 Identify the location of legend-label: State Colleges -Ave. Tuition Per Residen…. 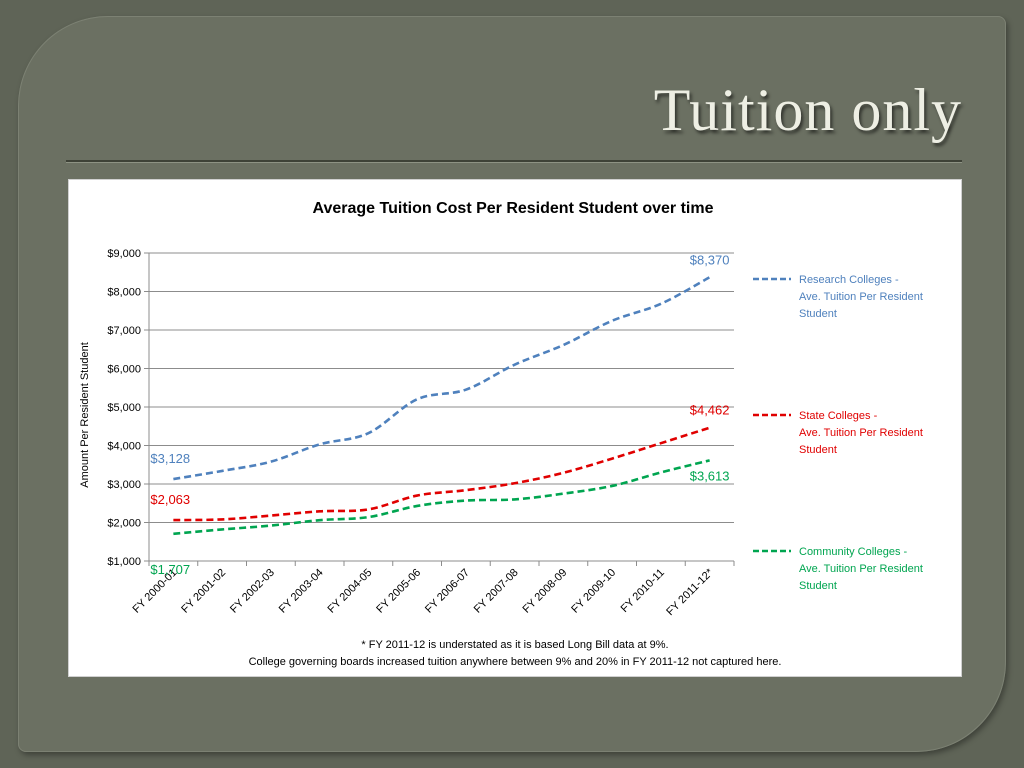
(861, 433).